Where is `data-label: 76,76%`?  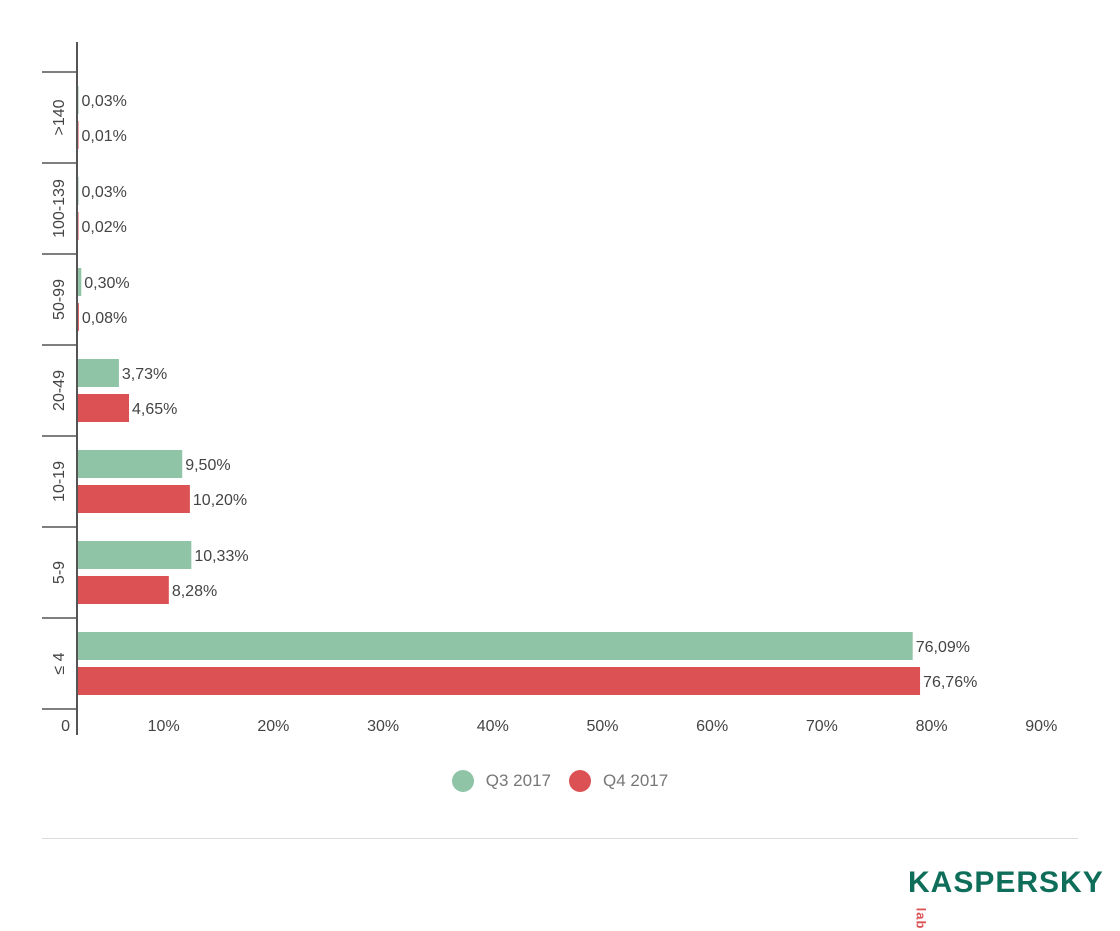
data-label: 76,76% is located at coordinates (950, 682).